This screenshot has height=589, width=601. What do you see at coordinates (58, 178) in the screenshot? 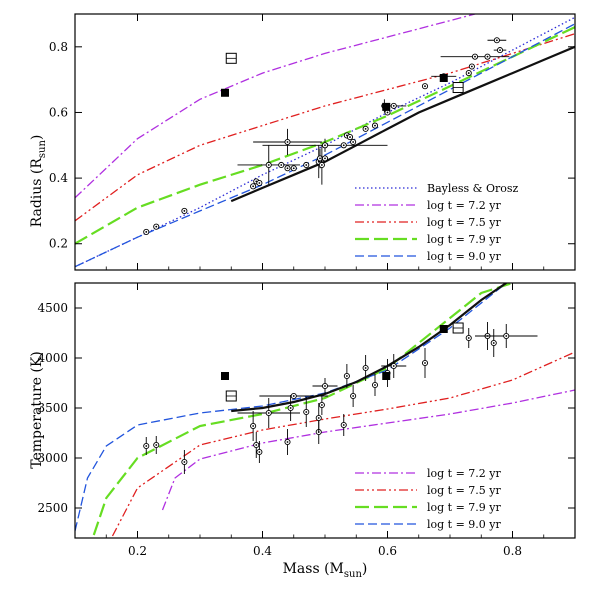
I see `radius-y-tick-label: 0.4` at bounding box center [58, 178].